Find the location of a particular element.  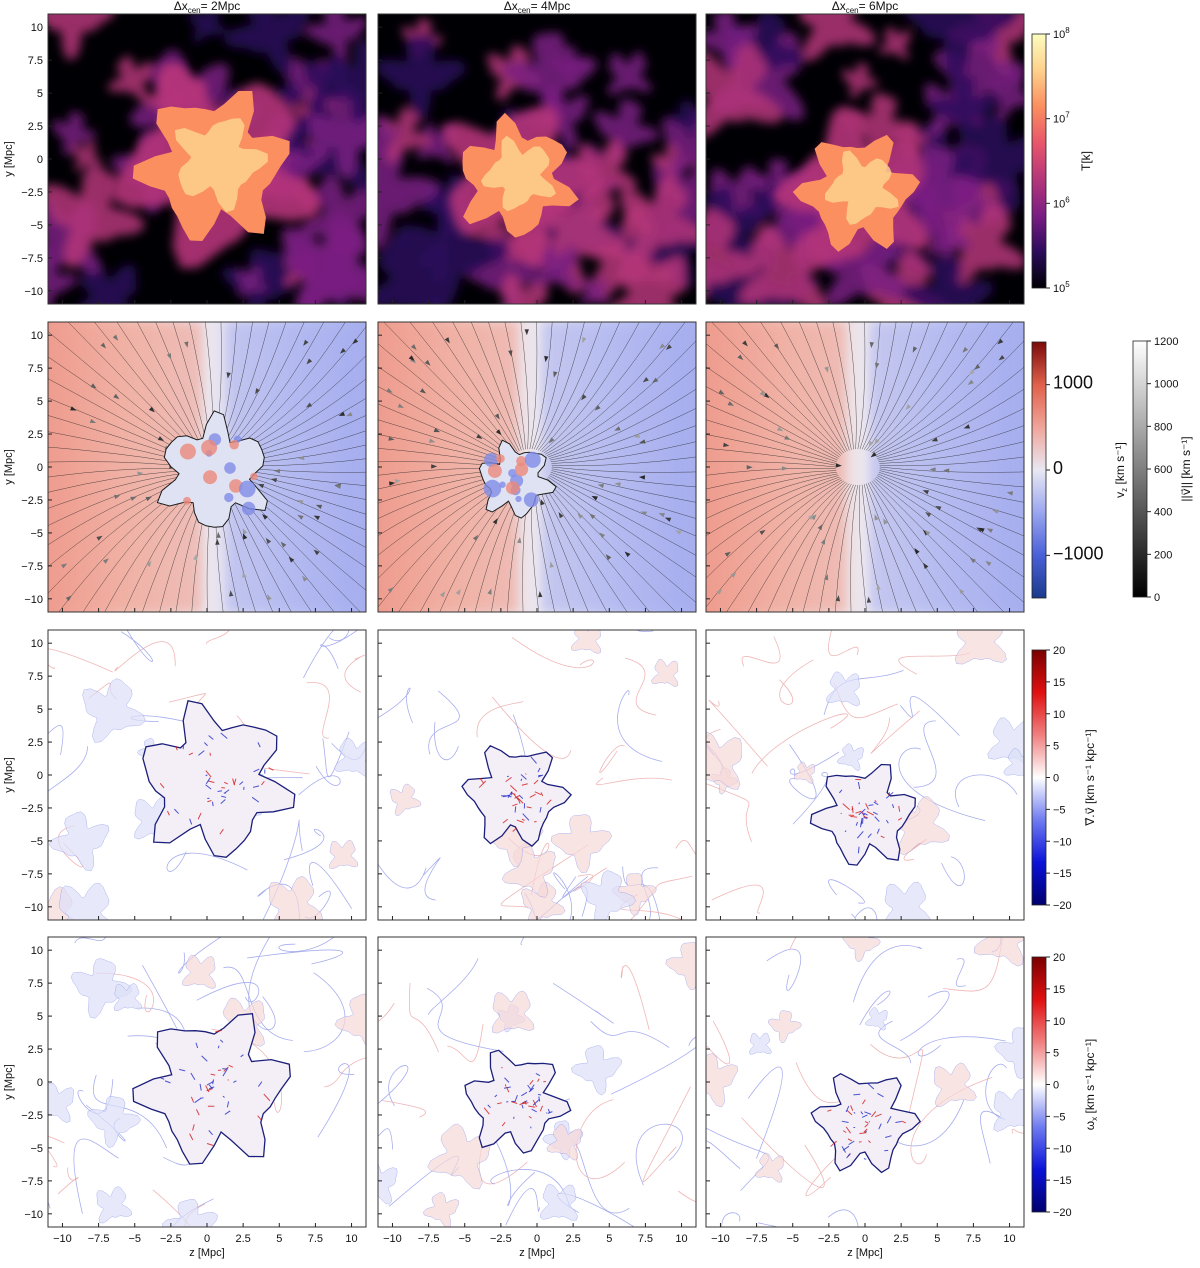

y-tick-label: −5 is located at coordinates (36, 226).